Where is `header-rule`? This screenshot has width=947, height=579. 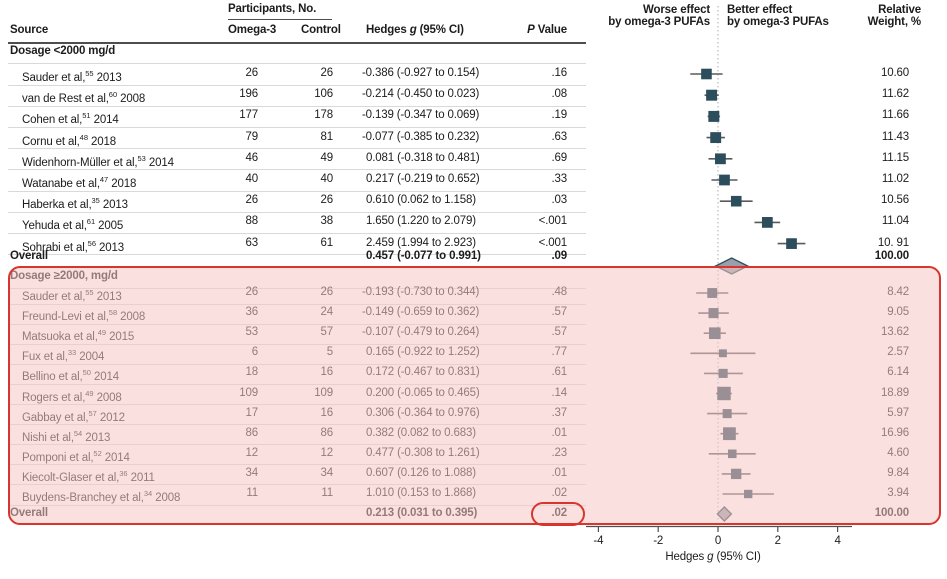 header-rule is located at coordinates (297, 43).